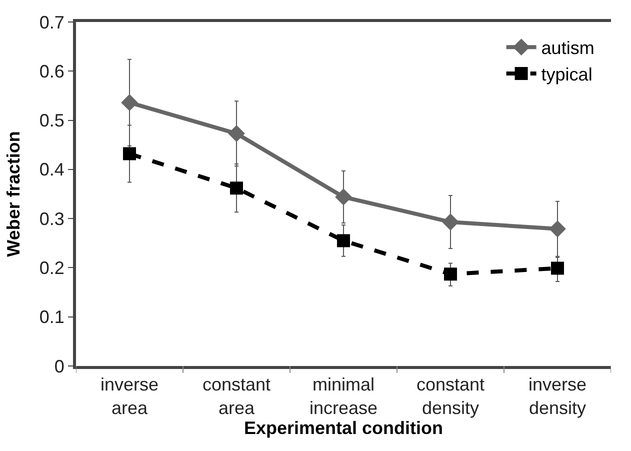 The width and height of the screenshot is (631, 451). I want to click on y-tick-label: 0.5, so click(51, 120).